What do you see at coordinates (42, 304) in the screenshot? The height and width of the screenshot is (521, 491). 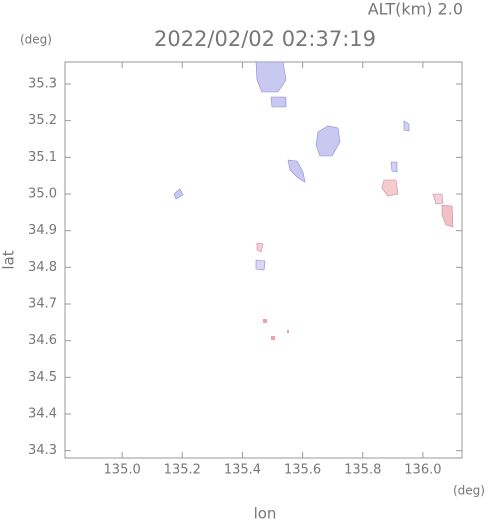 I see `y-tick-label: 34.7` at bounding box center [42, 304].